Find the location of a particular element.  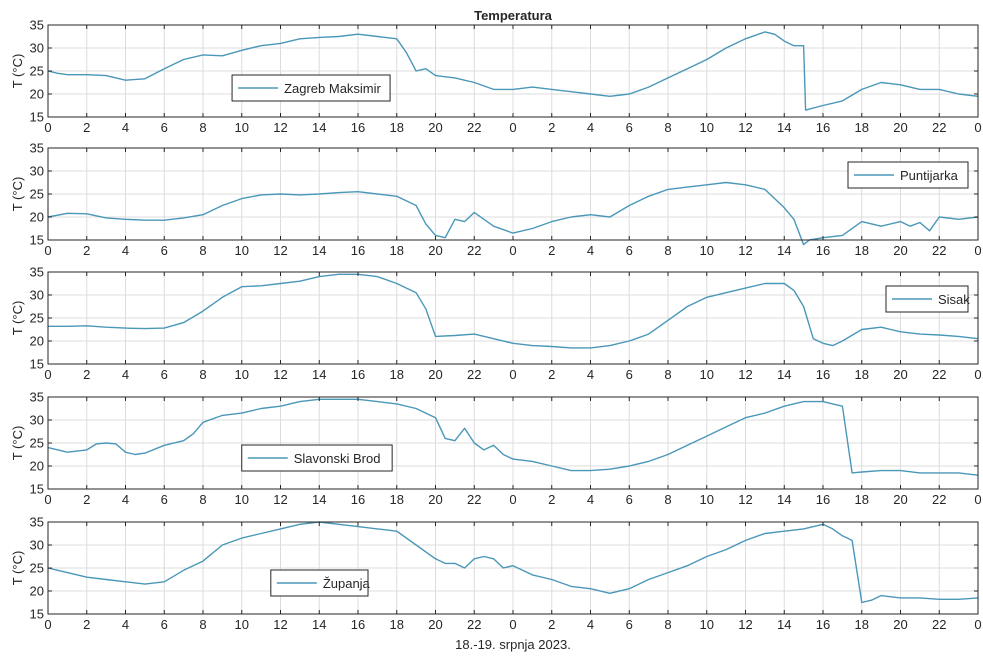

legend: Zagreb Maksimir is located at coordinates (311, 88).